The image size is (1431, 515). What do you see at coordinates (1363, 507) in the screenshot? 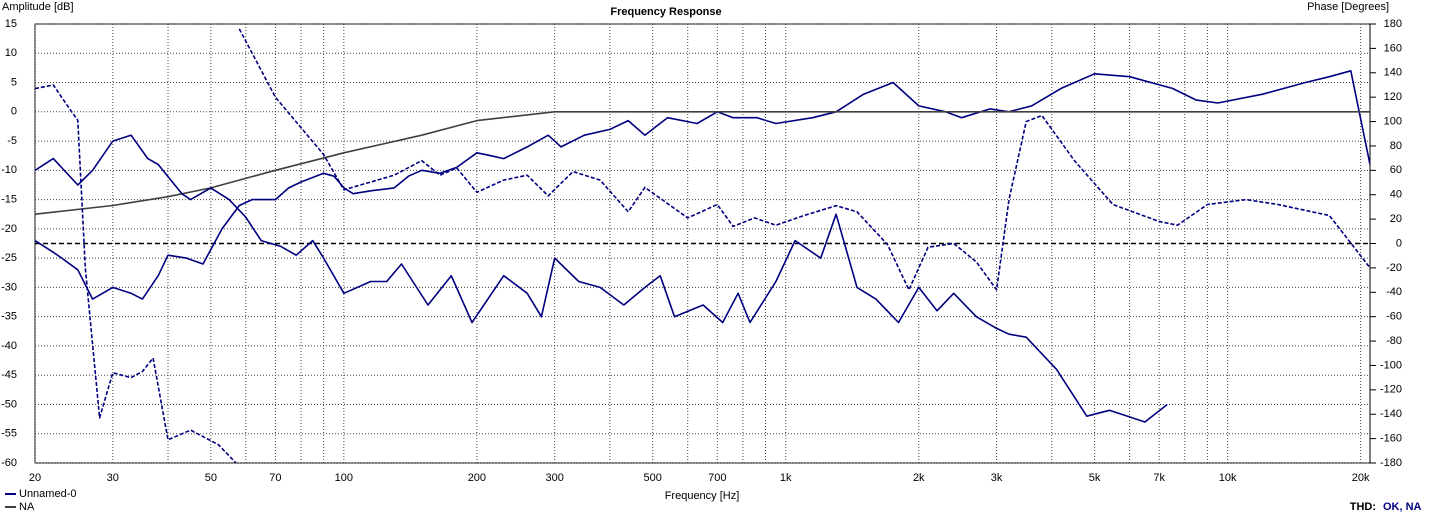
I see `thd-label: THD:` at bounding box center [1363, 507].